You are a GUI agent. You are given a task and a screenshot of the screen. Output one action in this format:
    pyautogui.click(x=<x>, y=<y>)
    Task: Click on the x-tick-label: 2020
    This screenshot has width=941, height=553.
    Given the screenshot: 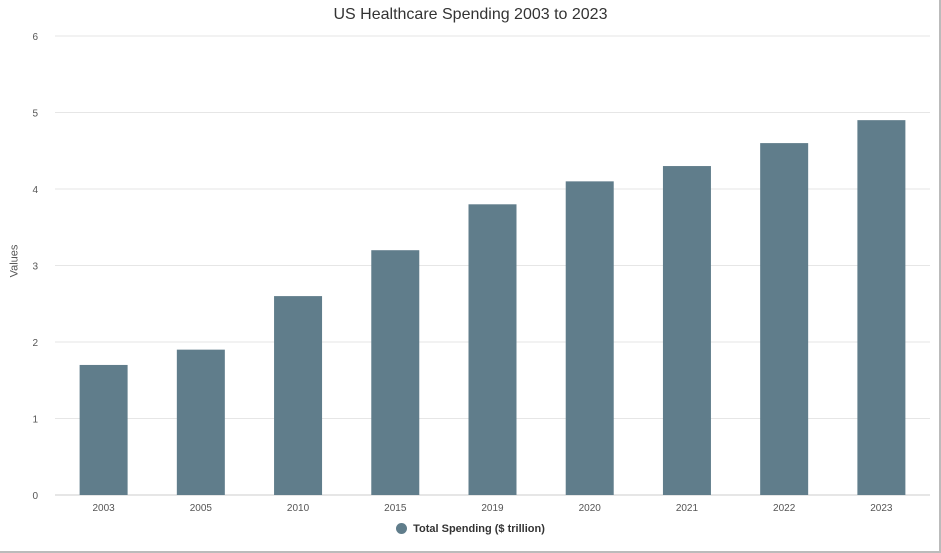 What is the action you would take?
    pyautogui.click(x=590, y=508)
    